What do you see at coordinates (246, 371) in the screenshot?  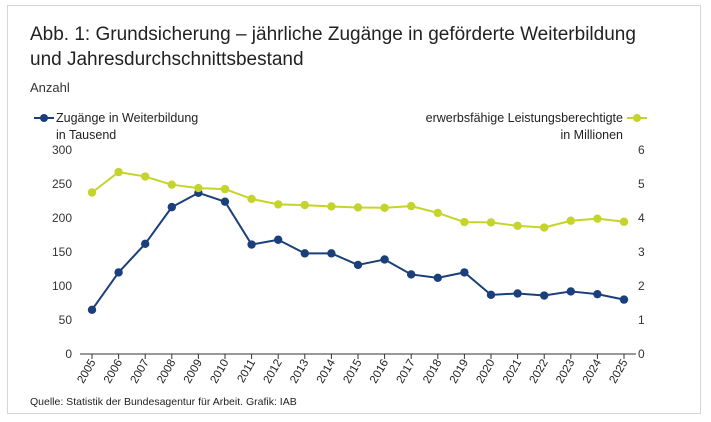 I see `x-tick-label: 2011` at bounding box center [246, 371].